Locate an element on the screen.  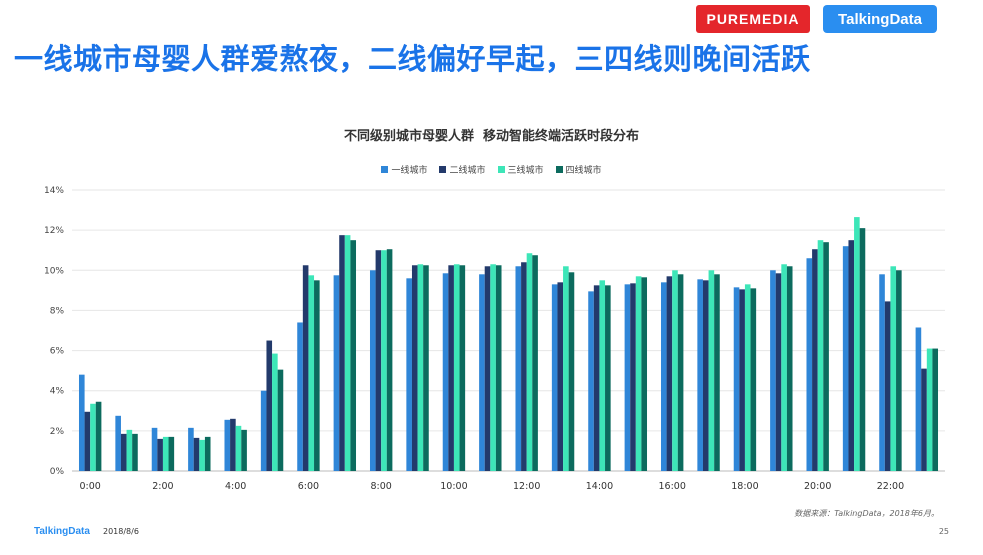
bar-series2-0:00 is located at coordinates (87, 441).